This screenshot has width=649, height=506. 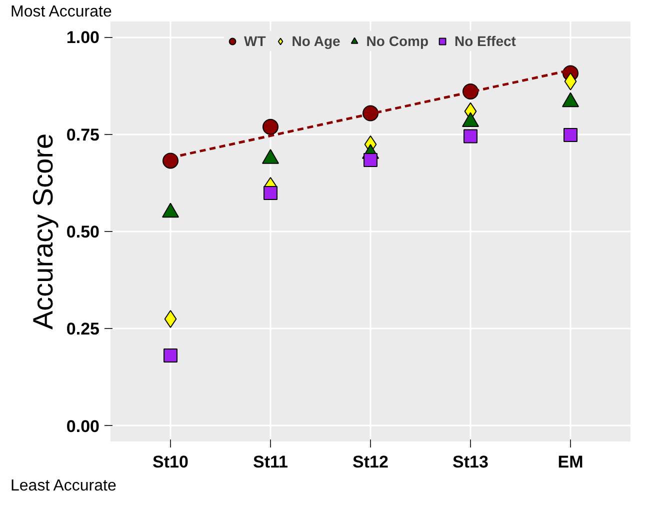 What do you see at coordinates (571, 462) in the screenshot?
I see `x-tick-label: EM` at bounding box center [571, 462].